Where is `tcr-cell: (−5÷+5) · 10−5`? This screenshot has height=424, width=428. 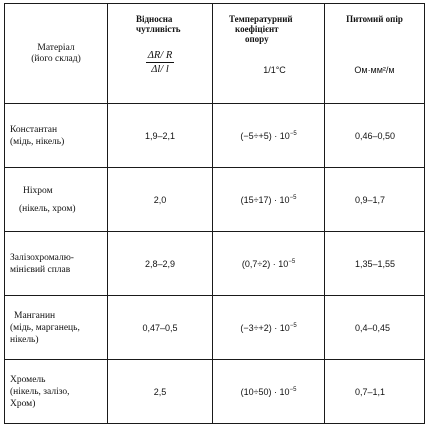 tcr-cell: (−5÷+5) · 10−5 is located at coordinates (268, 135).